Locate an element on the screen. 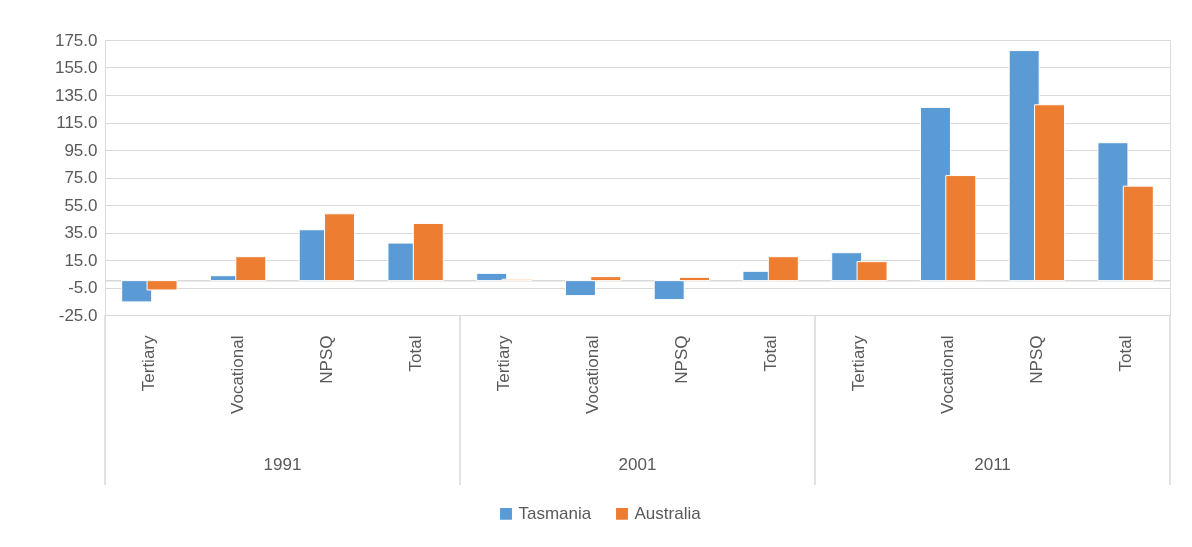 This screenshot has height=547, width=1192. y-tick-label: -25.0 is located at coordinates (78, 315).